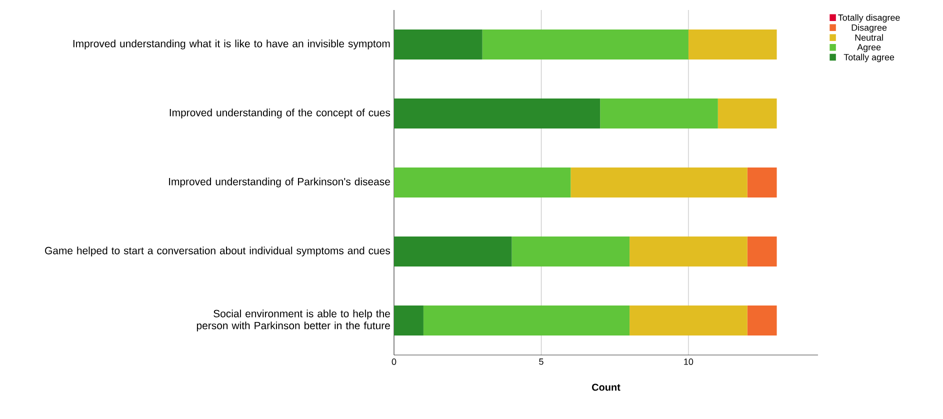 Image resolution: width=943 pixels, height=419 pixels. What do you see at coordinates (279, 183) in the screenshot?
I see `y-tick-label: Improved understanding of Parkinson's disease` at bounding box center [279, 183].